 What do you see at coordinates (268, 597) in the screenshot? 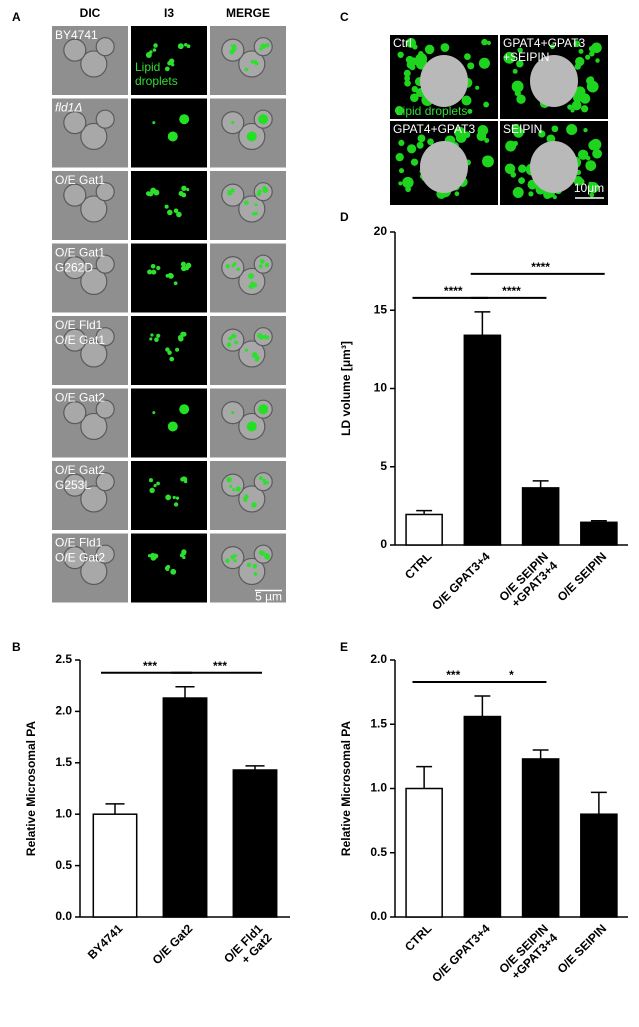
I see `scale-bar-label: 5 µm` at bounding box center [268, 597].